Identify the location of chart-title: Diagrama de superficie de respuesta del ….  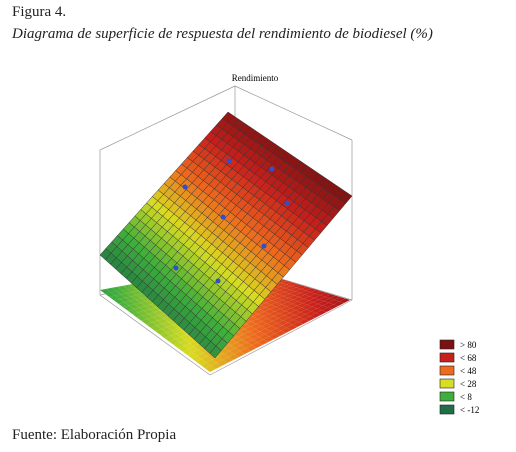
(222, 34).